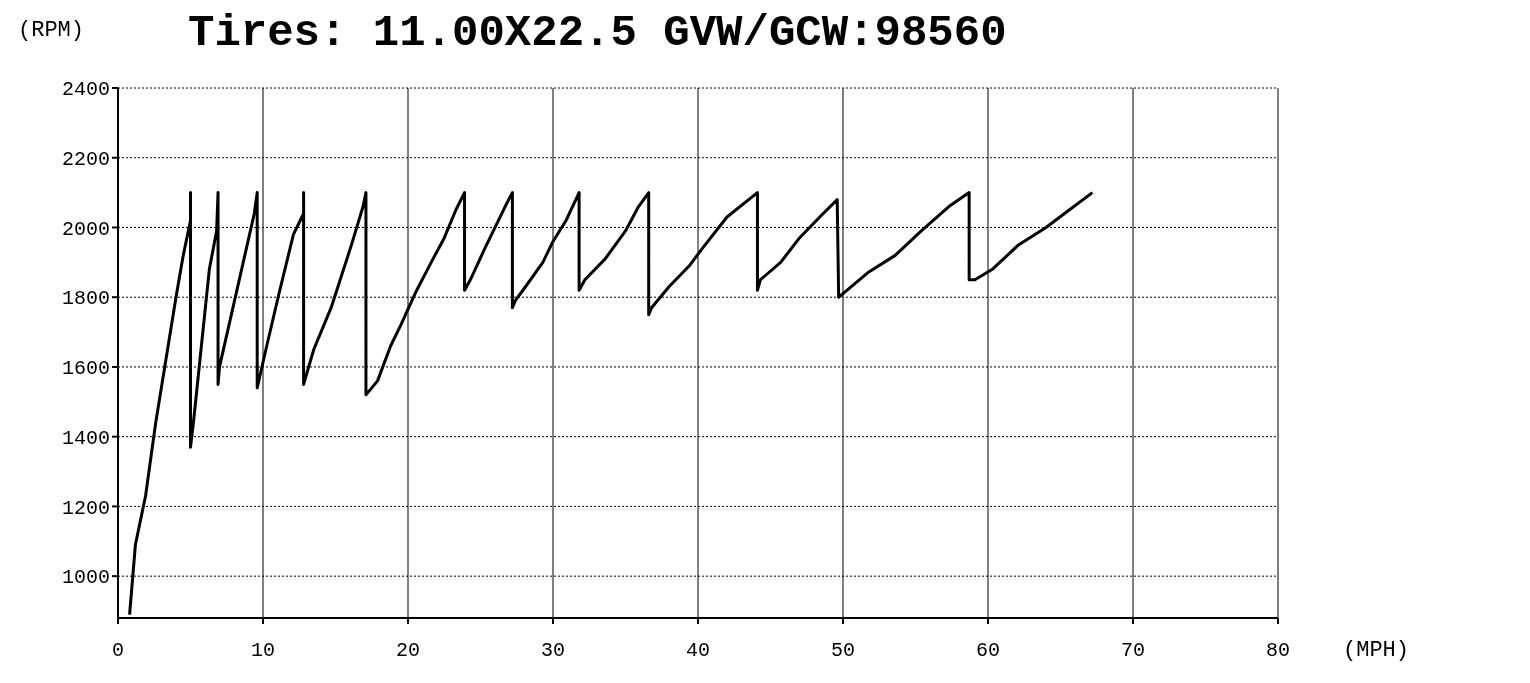  I want to click on y-tick-label: 1400, so click(85, 438).